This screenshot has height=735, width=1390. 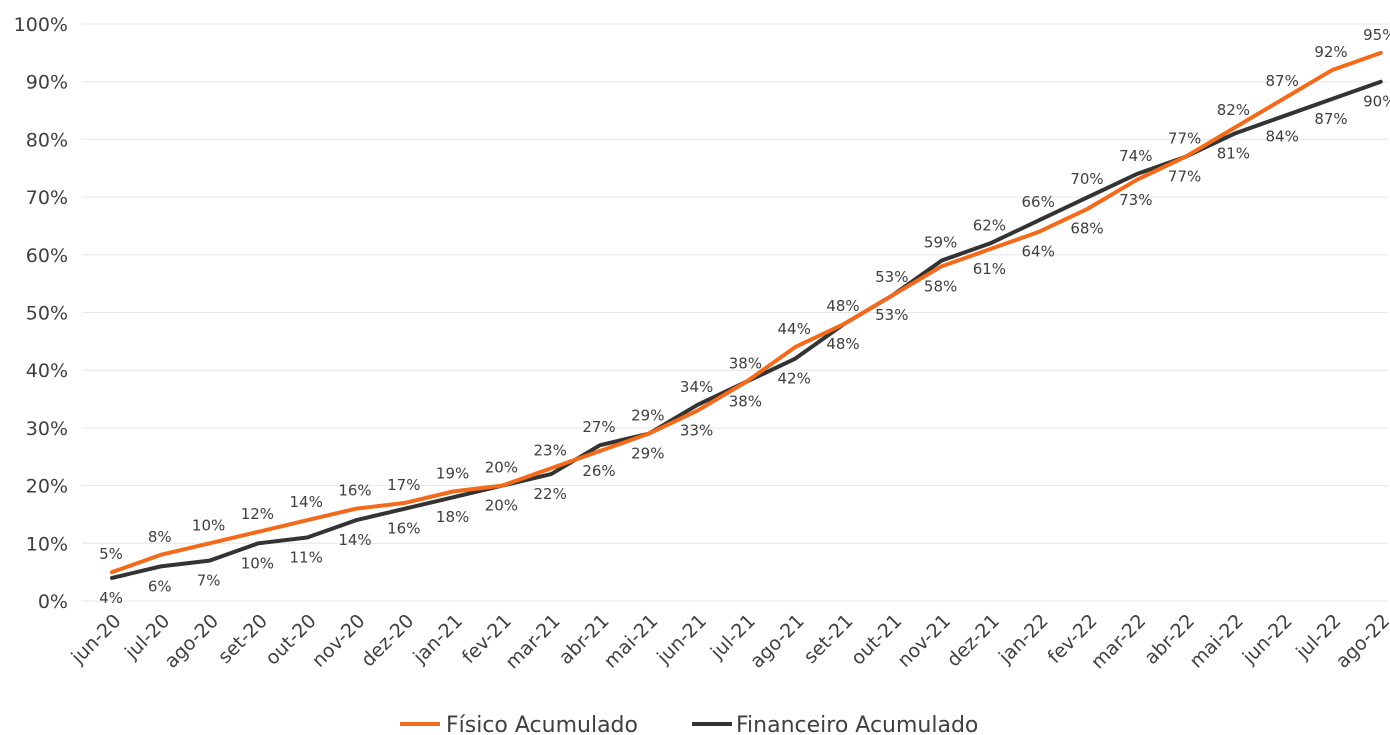 What do you see at coordinates (1135, 156) in the screenshot?
I see `data-label-financeiro: 74%` at bounding box center [1135, 156].